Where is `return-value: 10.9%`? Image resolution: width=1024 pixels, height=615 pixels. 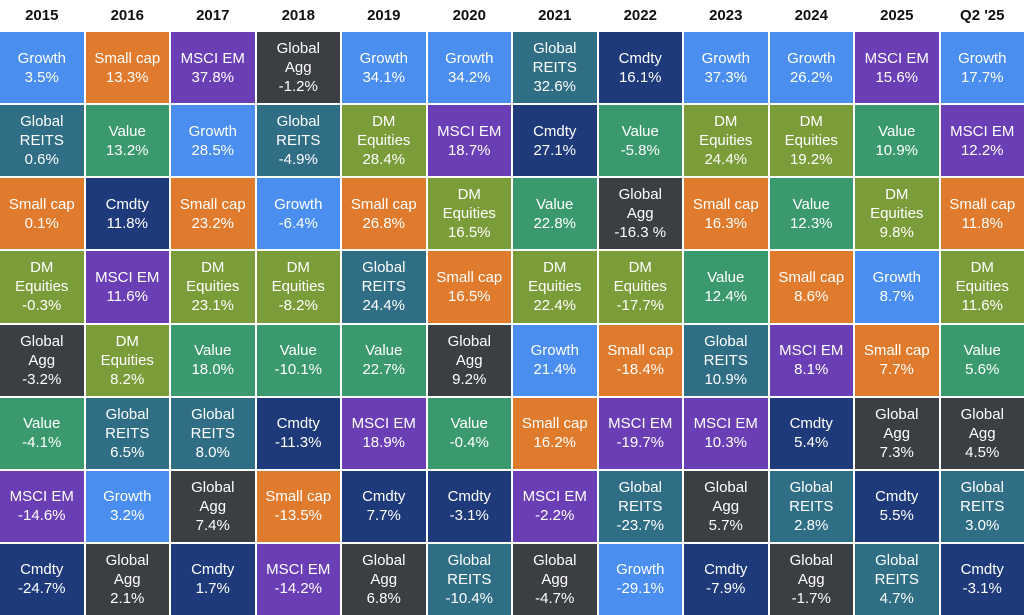
return-value: 10.9% is located at coordinates (897, 150).